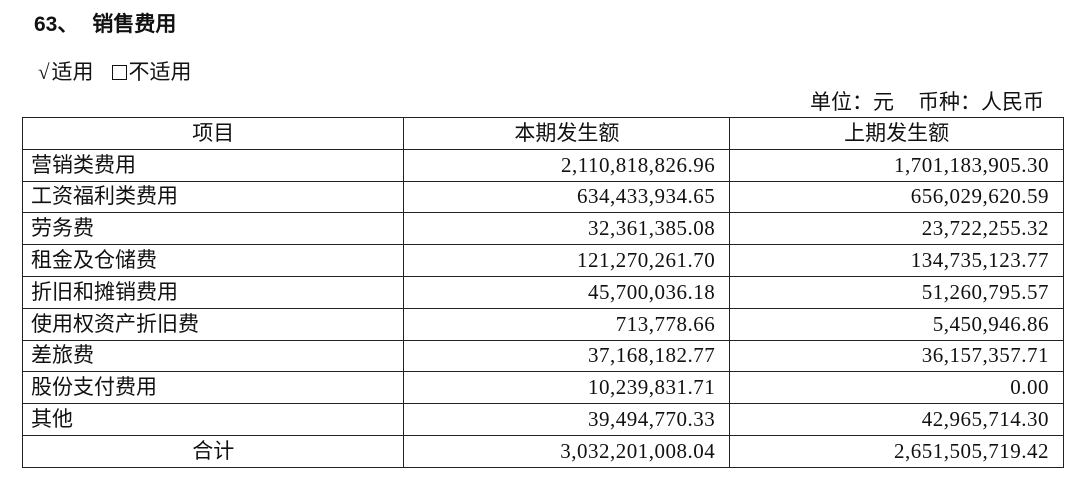  Describe the element at coordinates (981, 102) in the screenshot. I see `currency-label: 币种：人民币` at that location.